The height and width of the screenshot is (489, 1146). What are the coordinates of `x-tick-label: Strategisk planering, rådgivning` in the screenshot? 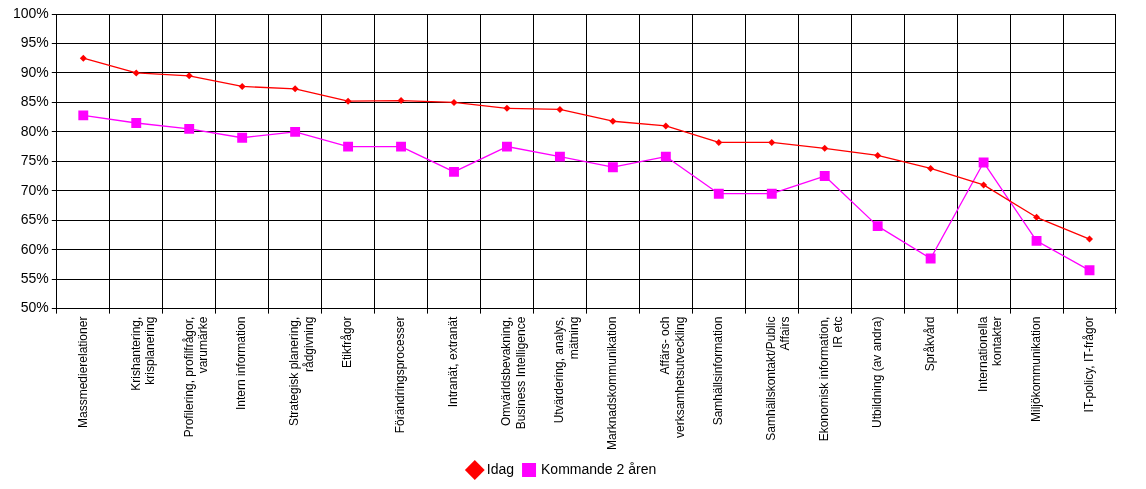 It's located at (301, 371).